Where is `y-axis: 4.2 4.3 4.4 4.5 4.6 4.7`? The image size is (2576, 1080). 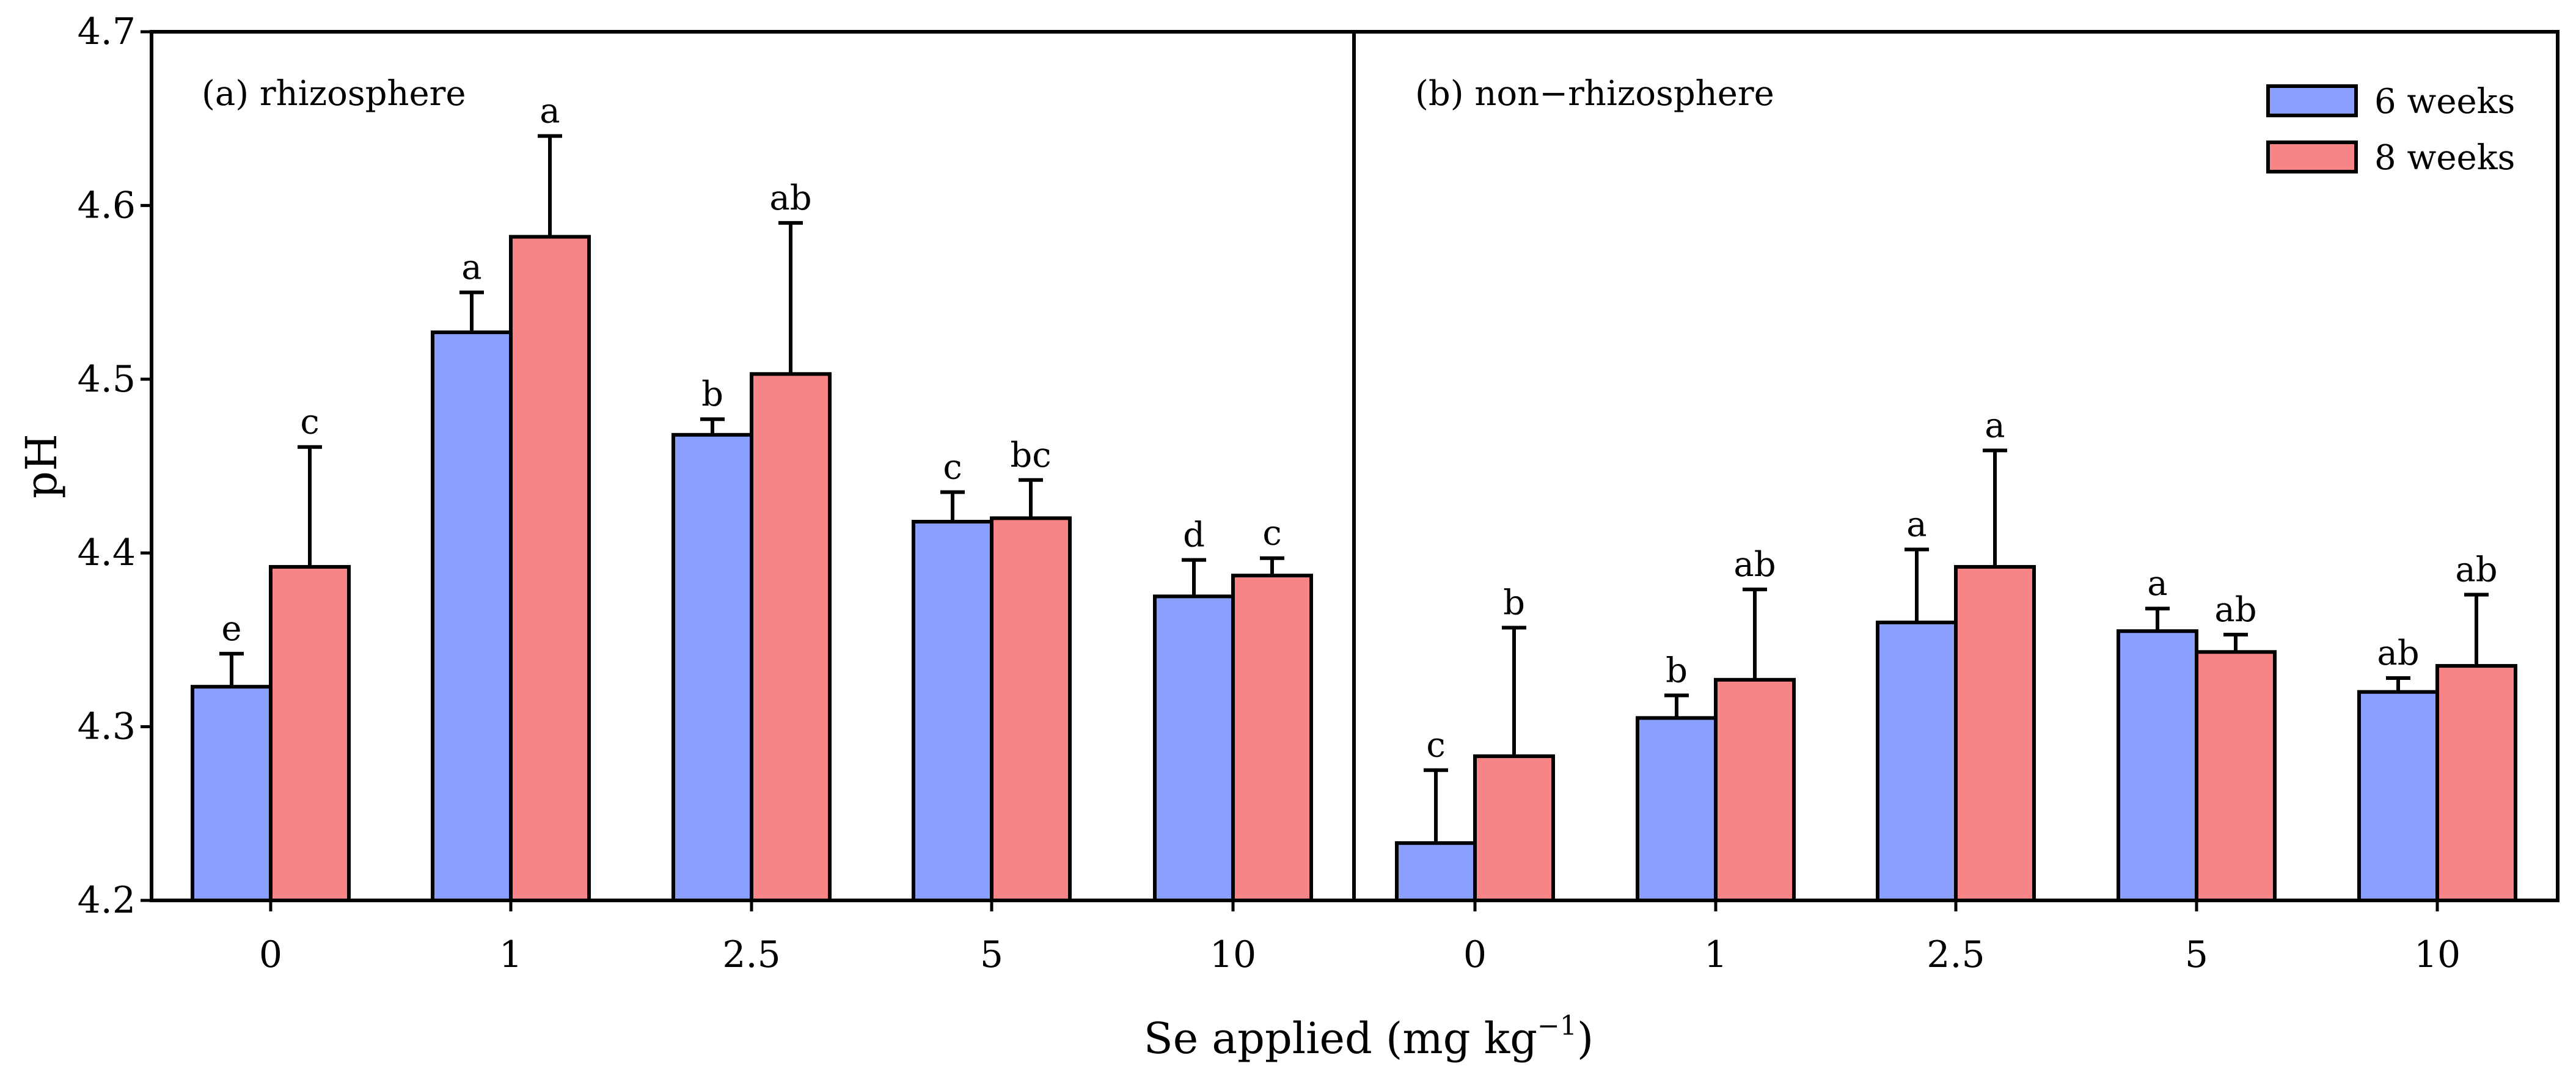 y-axis: 4.2 4.3 4.4 4.5 4.6 4.7 is located at coordinates (115, 466).